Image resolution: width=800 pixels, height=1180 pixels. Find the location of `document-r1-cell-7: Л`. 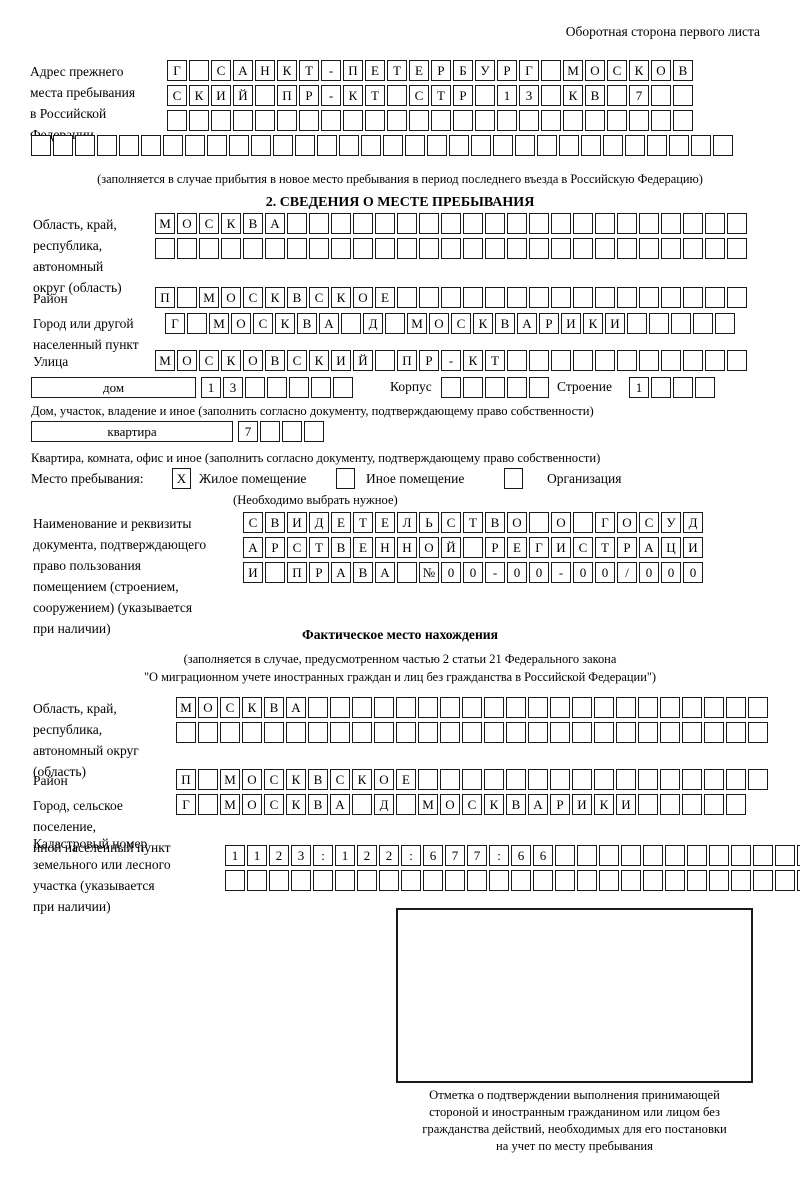

document-r1-cell-7: Л is located at coordinates (407, 522).